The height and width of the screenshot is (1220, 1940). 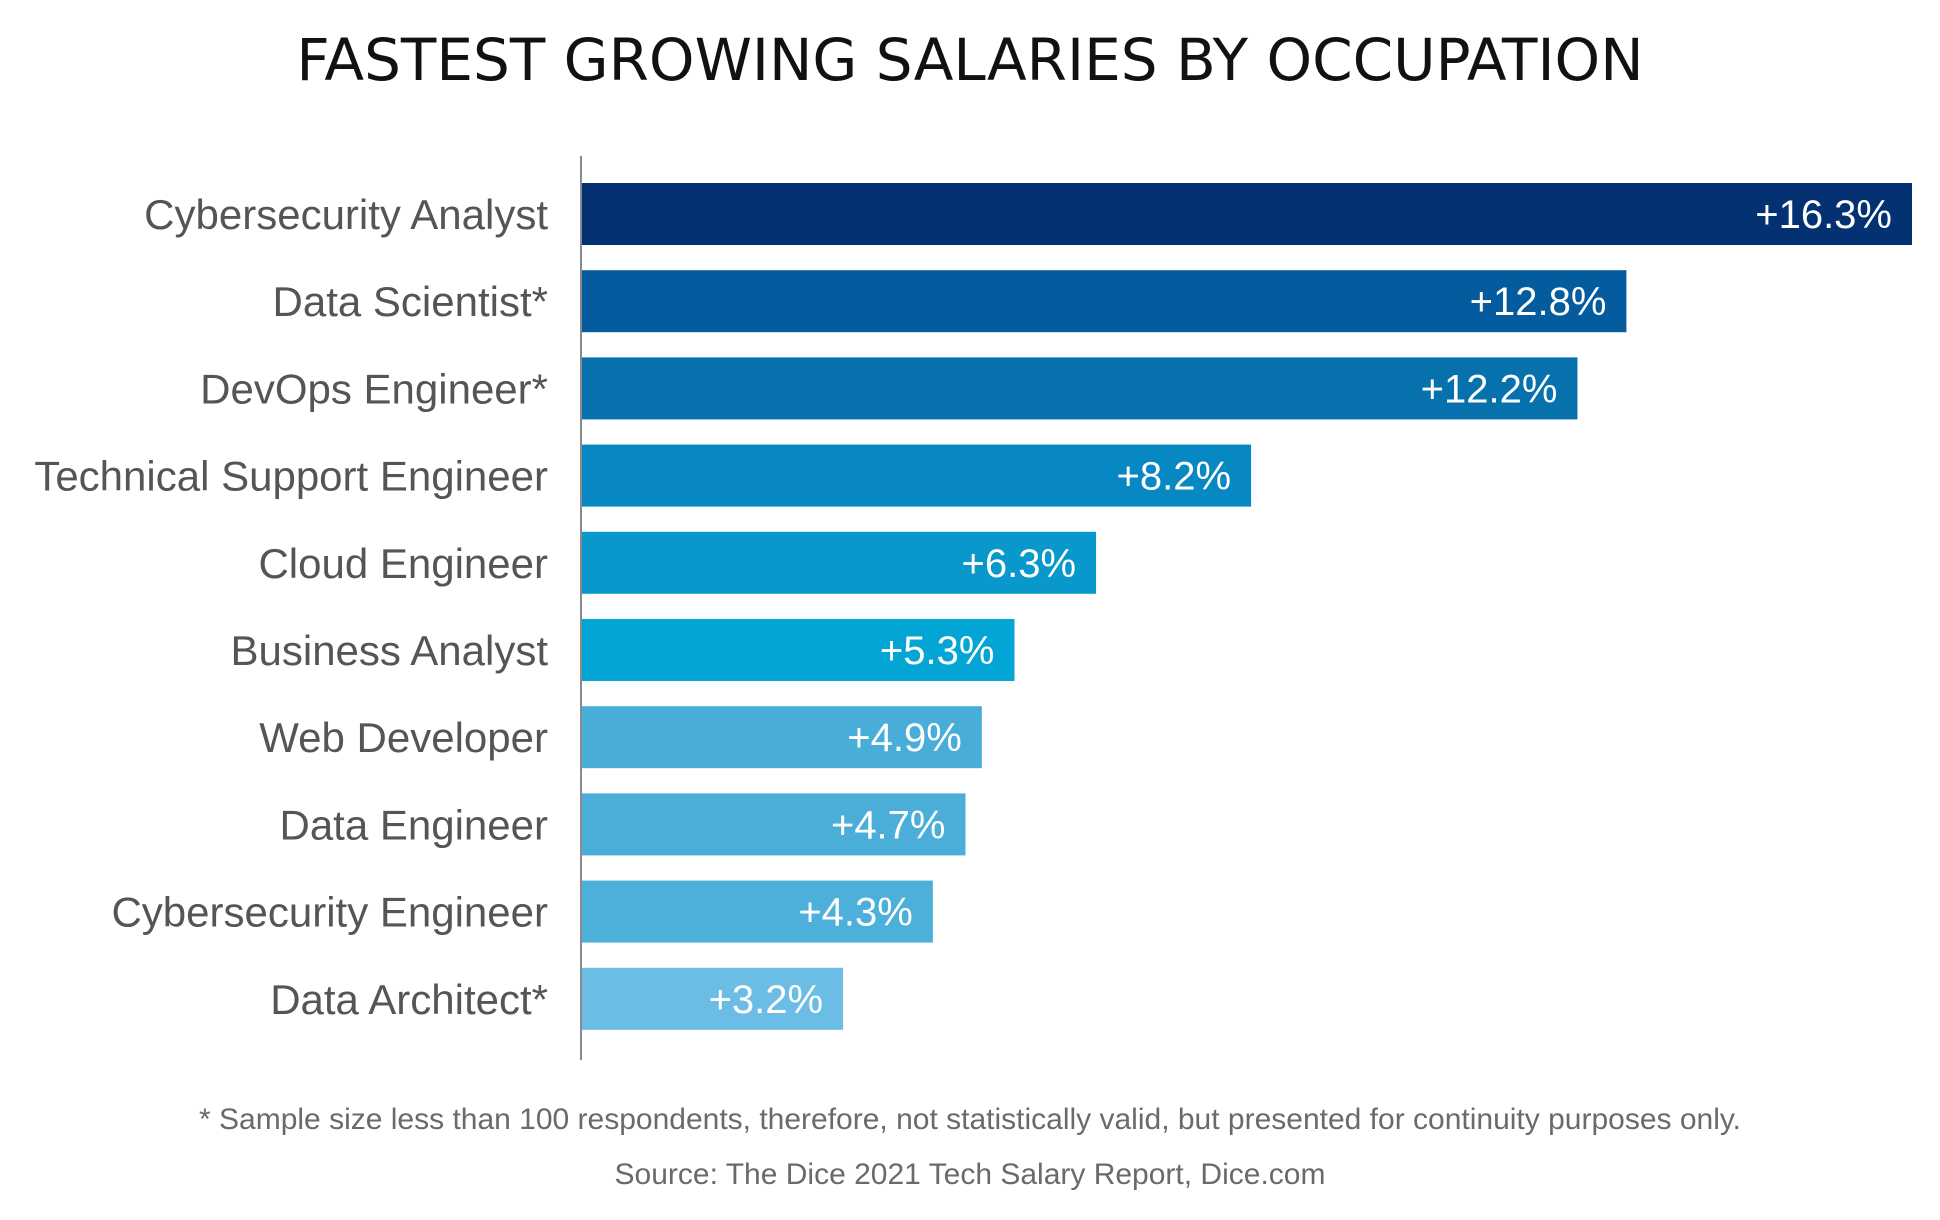 I want to click on value-label-7: +4.9%, so click(x=904, y=738).